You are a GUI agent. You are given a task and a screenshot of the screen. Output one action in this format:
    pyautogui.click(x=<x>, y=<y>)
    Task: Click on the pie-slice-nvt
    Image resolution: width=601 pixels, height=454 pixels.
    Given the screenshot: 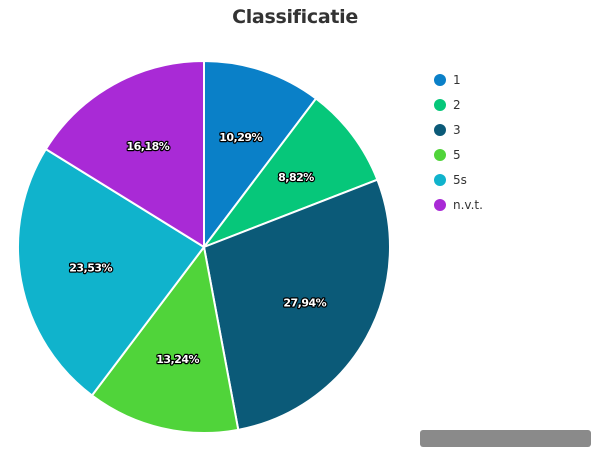 What is the action you would take?
    pyautogui.click(x=124, y=154)
    